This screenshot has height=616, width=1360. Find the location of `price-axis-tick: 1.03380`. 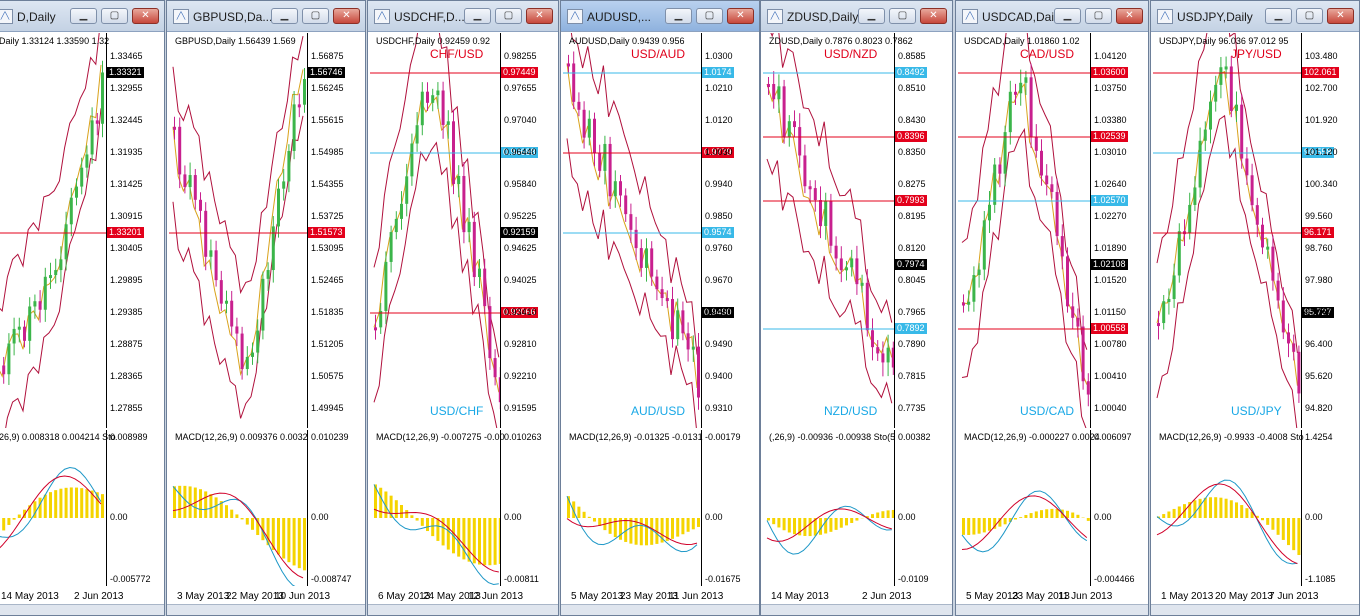

price-axis-tick: 1.03380 is located at coordinates (1110, 120).